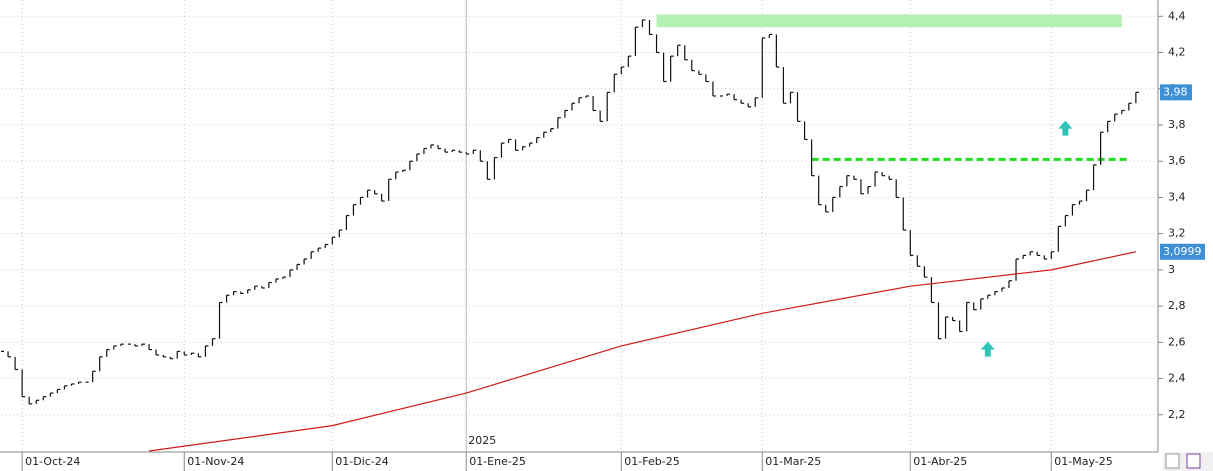  What do you see at coordinates (1177, 378) in the screenshot?
I see `y-tick-label: 2,4` at bounding box center [1177, 378].